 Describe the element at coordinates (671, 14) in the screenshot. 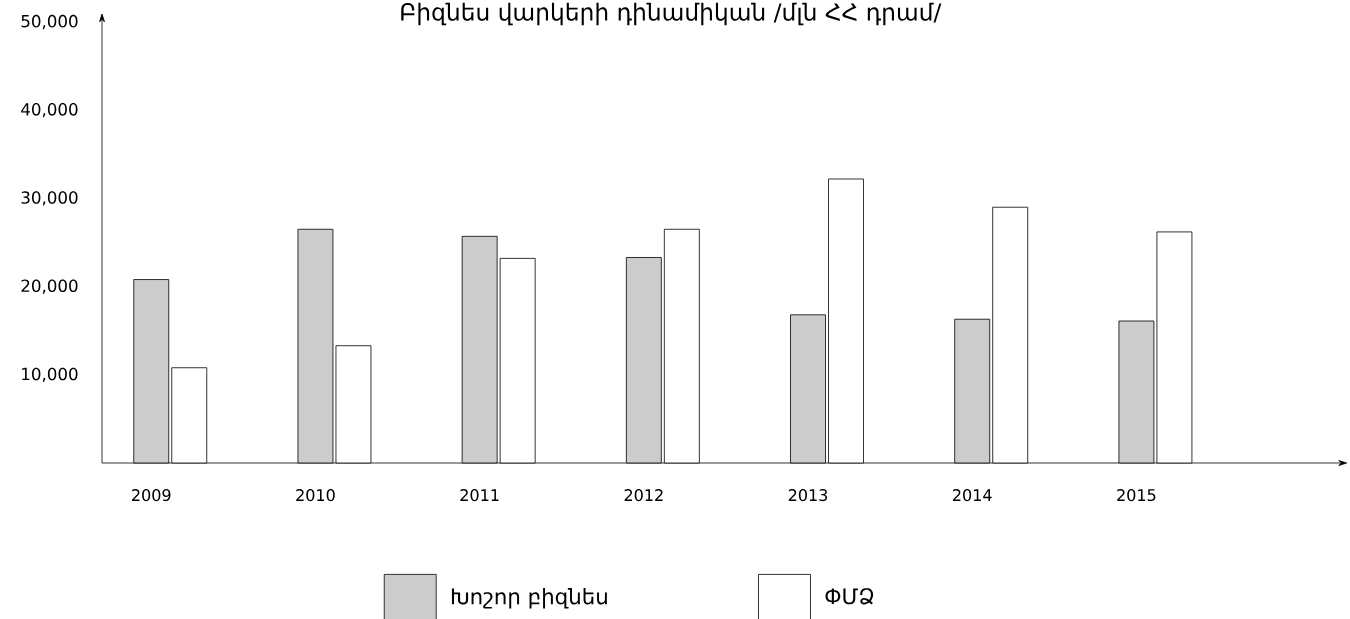

I see `chart-title: Բիզնես վարկերի դինամիկան /մլն ՀՀ դրամ/` at that location.